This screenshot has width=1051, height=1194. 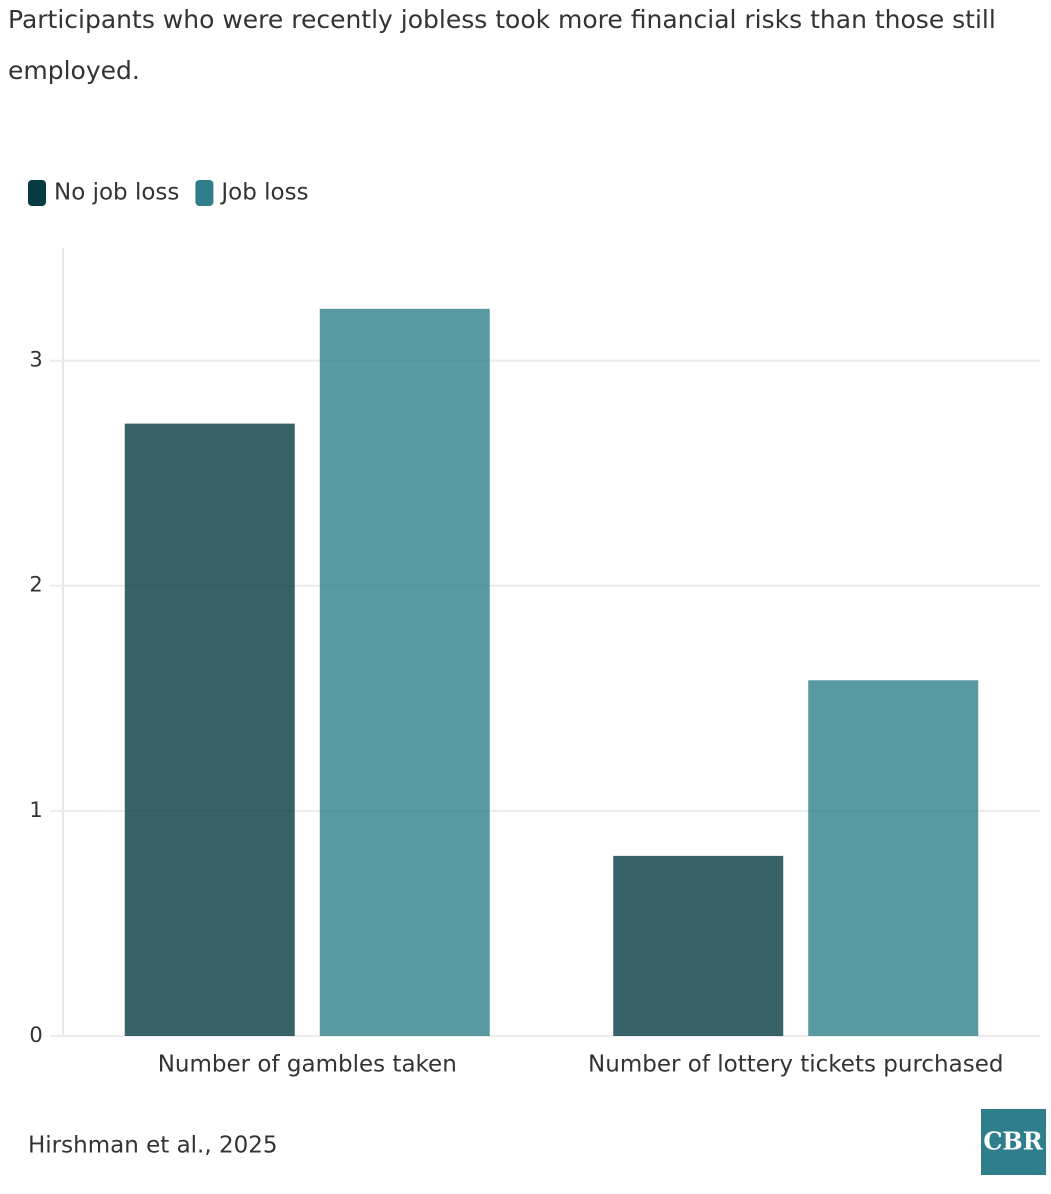 I want to click on y-tick-label: 1, so click(x=35, y=810).